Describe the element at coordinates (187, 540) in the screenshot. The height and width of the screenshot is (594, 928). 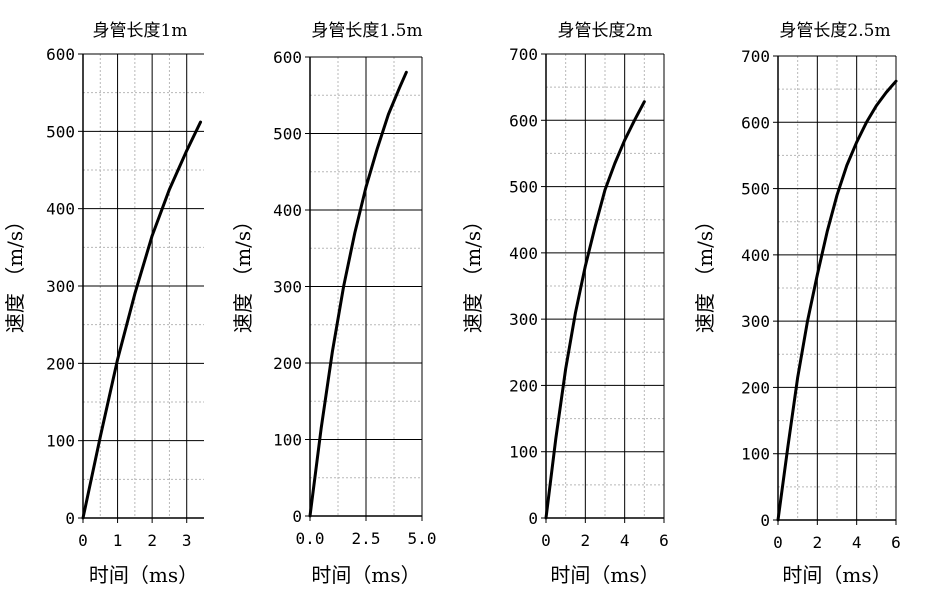
I see `x-tick-label: 3` at that location.